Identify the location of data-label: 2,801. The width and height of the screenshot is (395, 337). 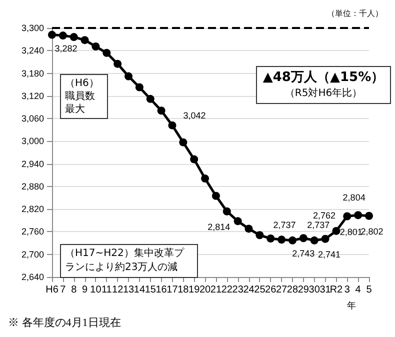
(351, 231).